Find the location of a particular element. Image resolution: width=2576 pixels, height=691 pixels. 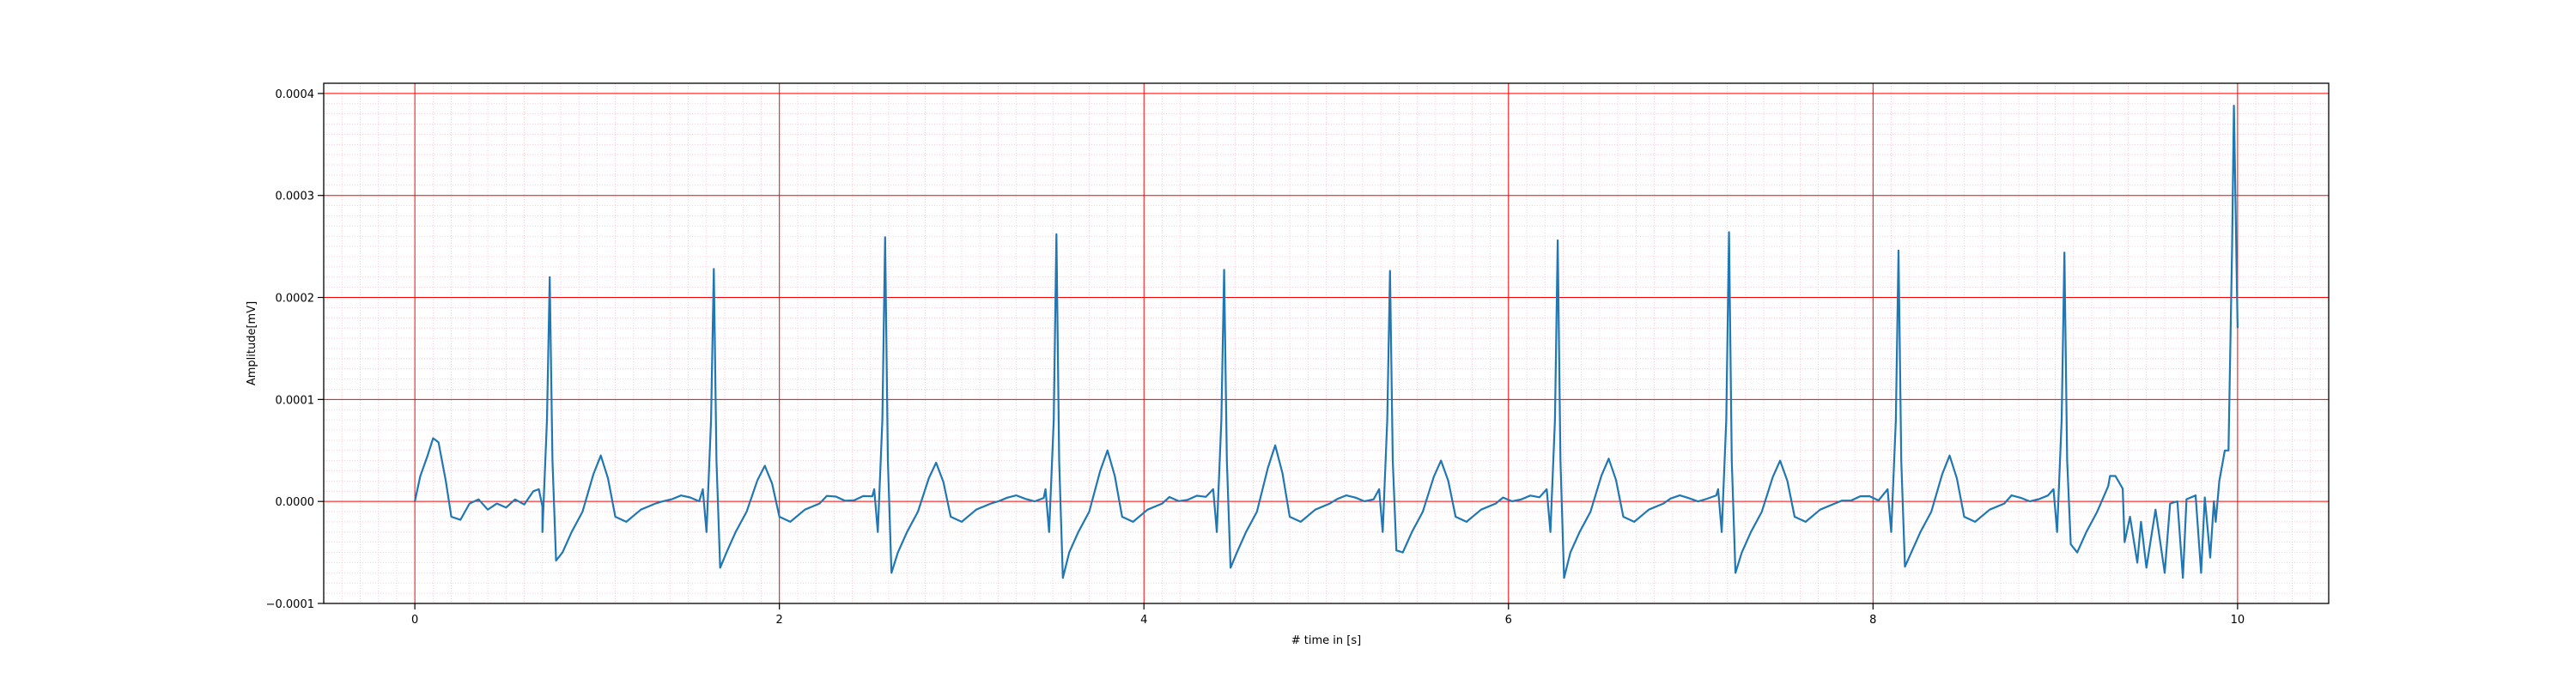

x-tick-label: 8 is located at coordinates (1872, 620).